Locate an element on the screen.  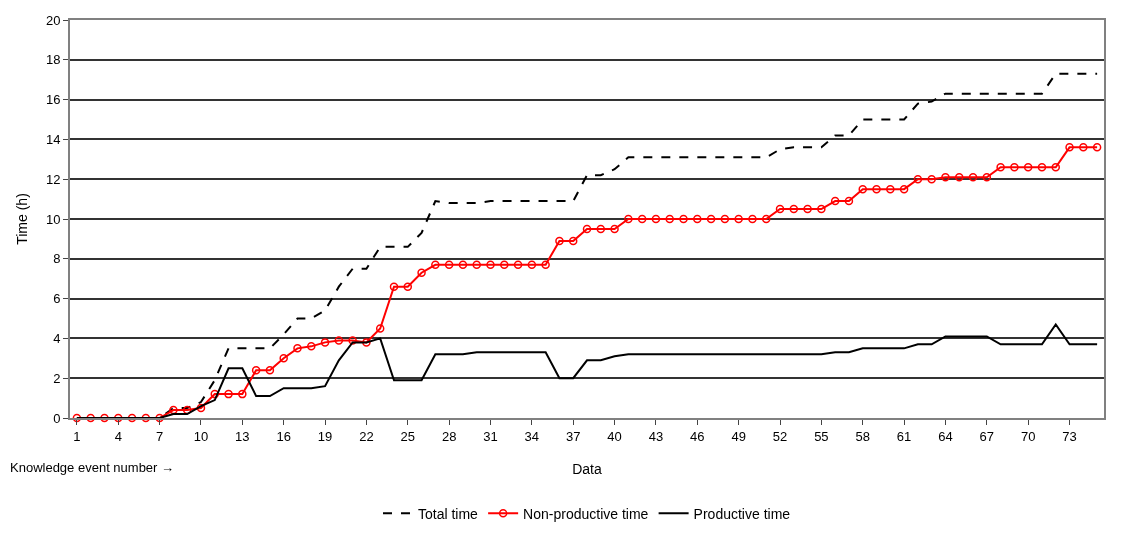
y-tick-label: 12 is located at coordinates (53, 179).